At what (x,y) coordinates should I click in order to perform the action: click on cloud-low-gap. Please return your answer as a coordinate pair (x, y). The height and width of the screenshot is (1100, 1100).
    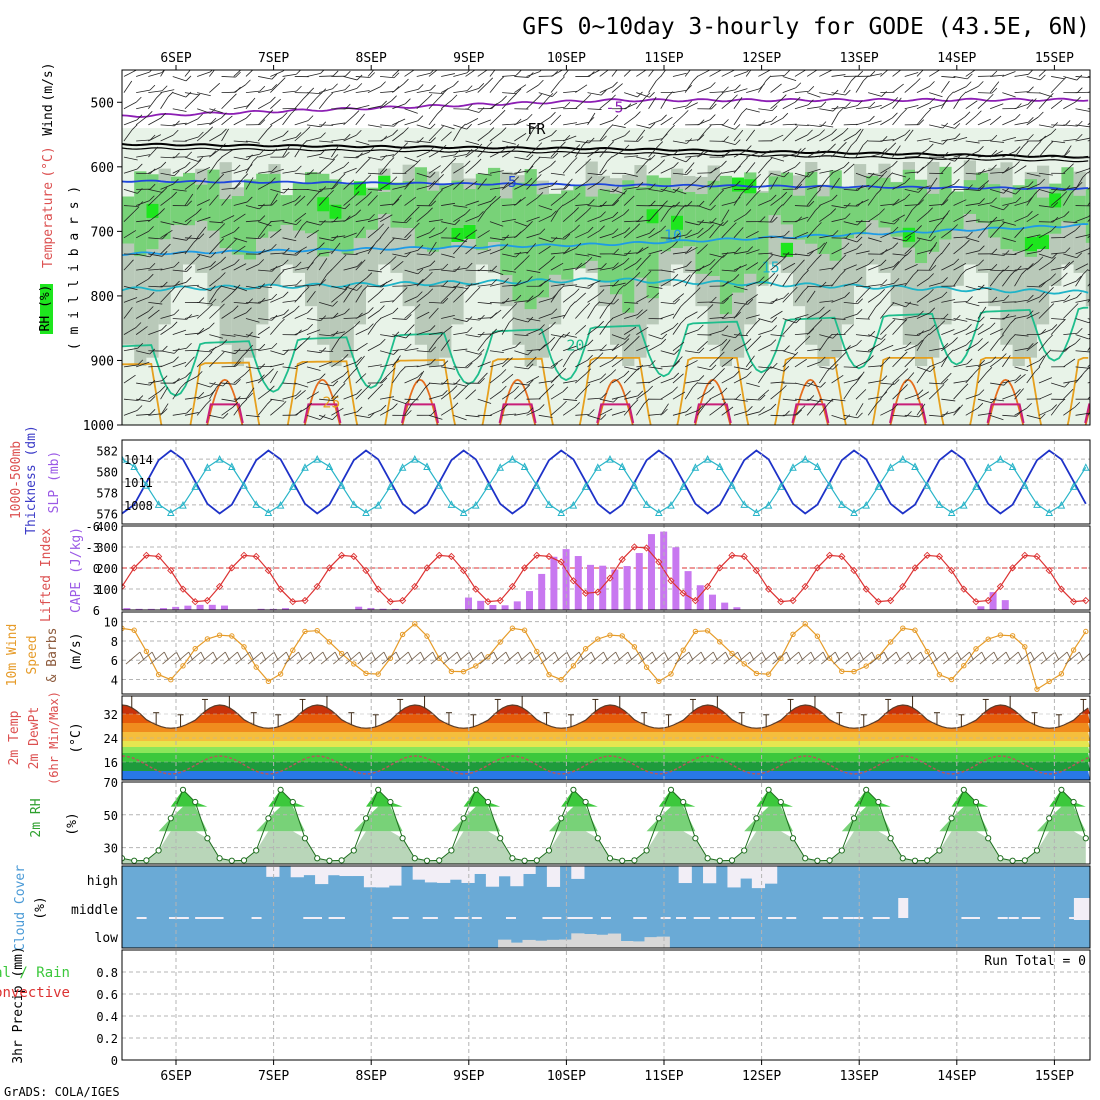
    Looking at the image, I should click on (590, 941).